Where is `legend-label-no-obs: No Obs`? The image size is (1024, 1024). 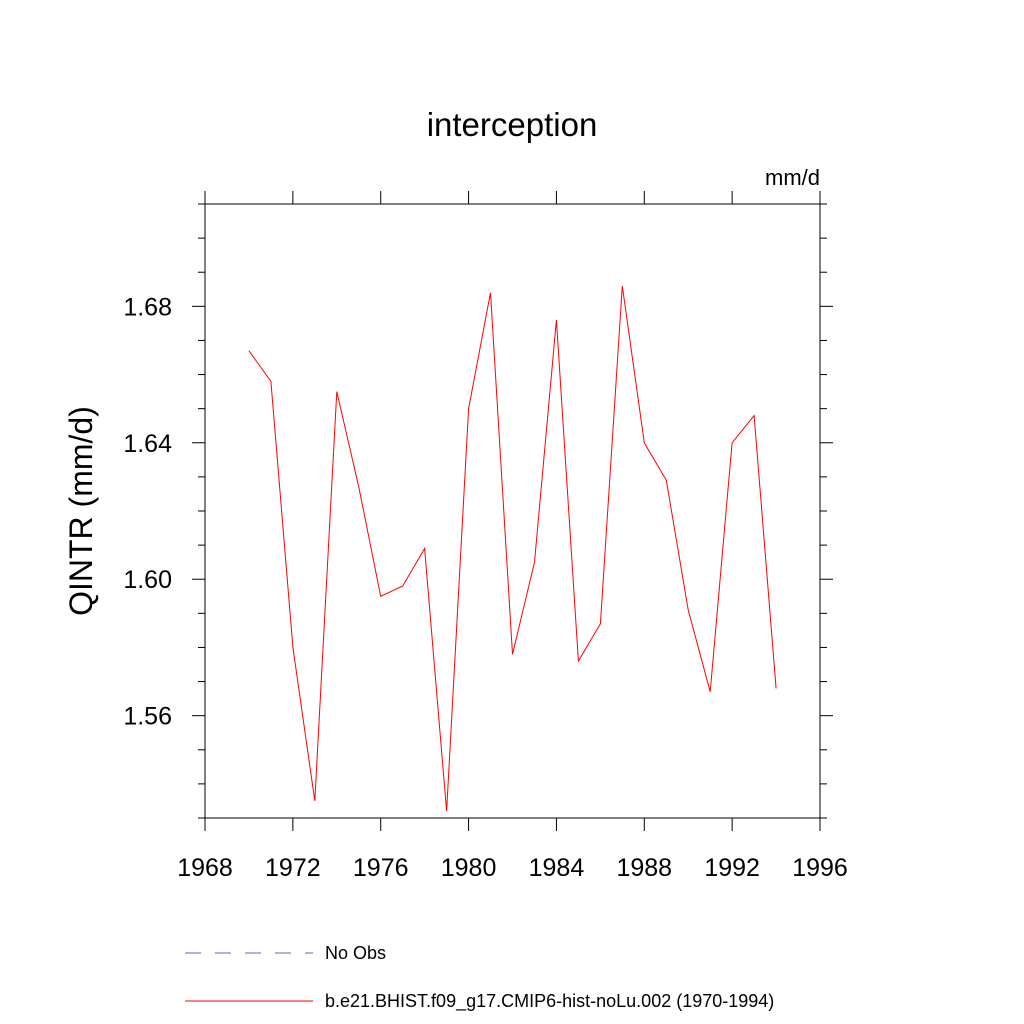 legend-label-no-obs: No Obs is located at coordinates (355, 953).